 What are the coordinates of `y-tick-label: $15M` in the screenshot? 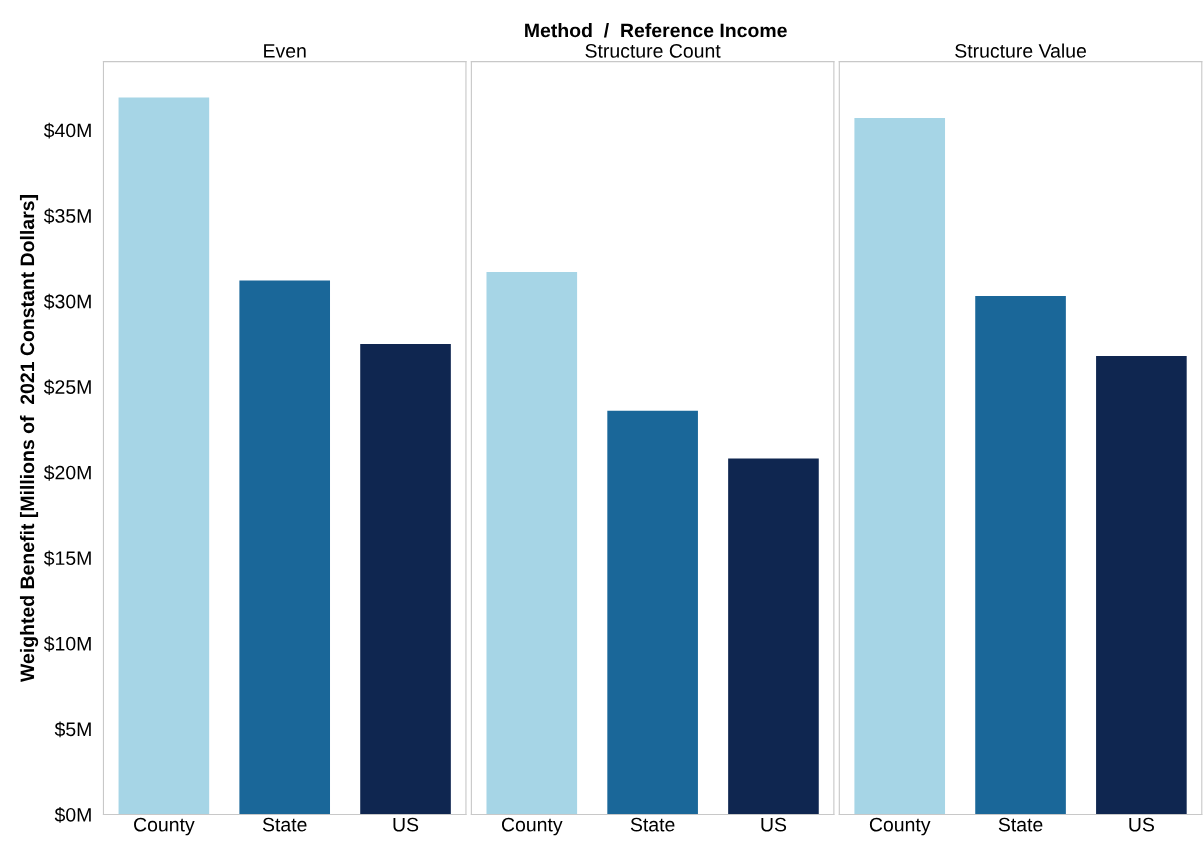 It's located at (67, 558).